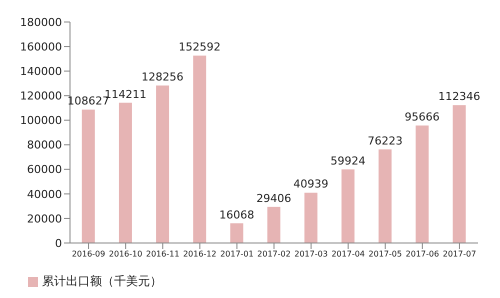 This screenshot has width=500, height=298. Describe the element at coordinates (44, 145) in the screenshot. I see `y-tick-label: 80000` at that location.